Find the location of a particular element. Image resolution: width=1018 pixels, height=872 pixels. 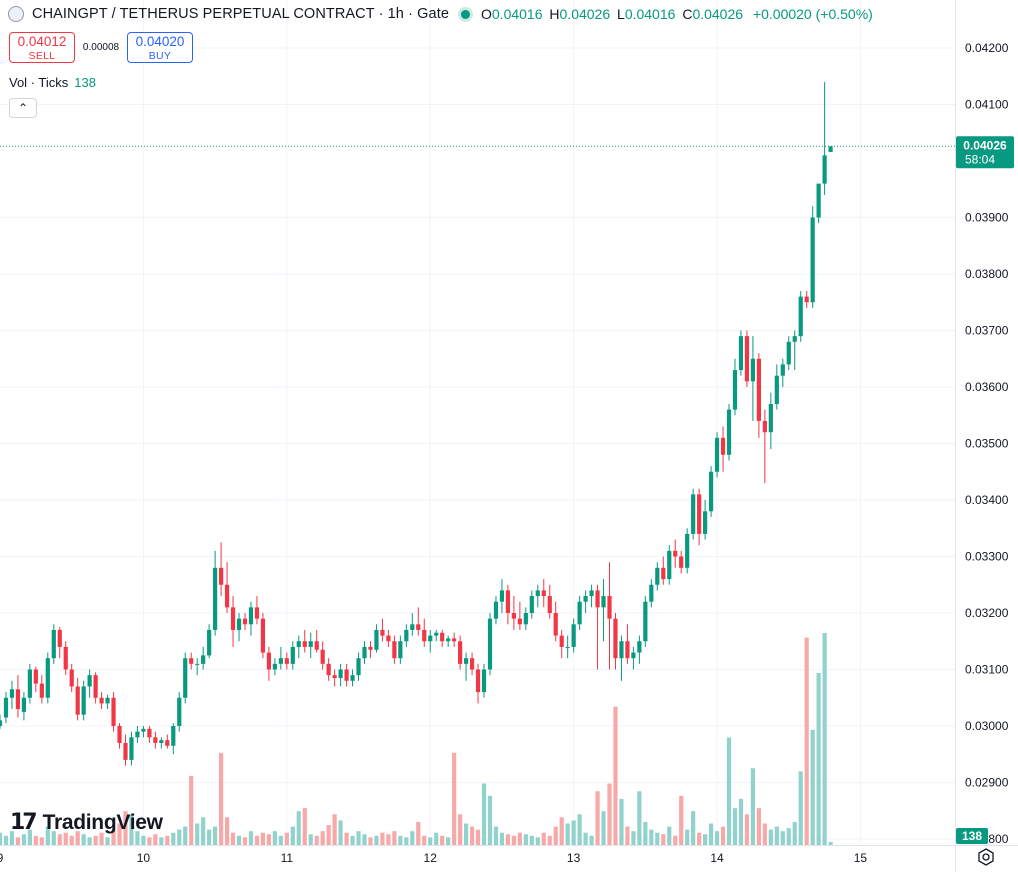

price-tick-label: 0.04200 is located at coordinates (987, 48).